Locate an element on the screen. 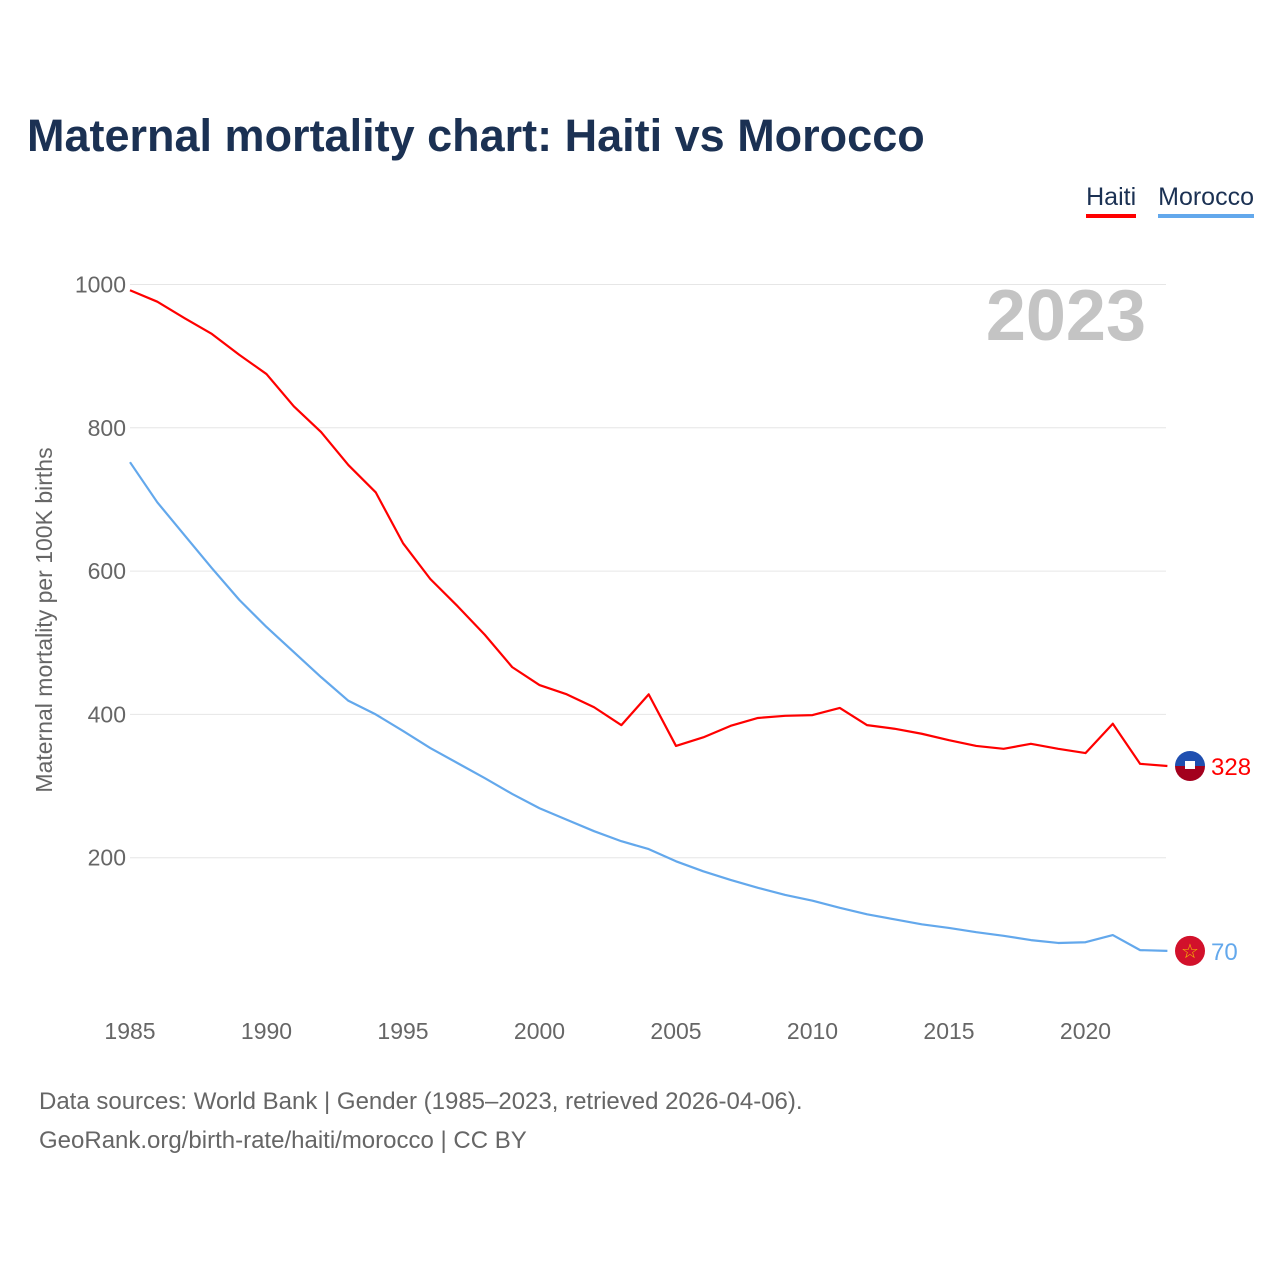  legend-morocco: Morocco is located at coordinates (1206, 200).